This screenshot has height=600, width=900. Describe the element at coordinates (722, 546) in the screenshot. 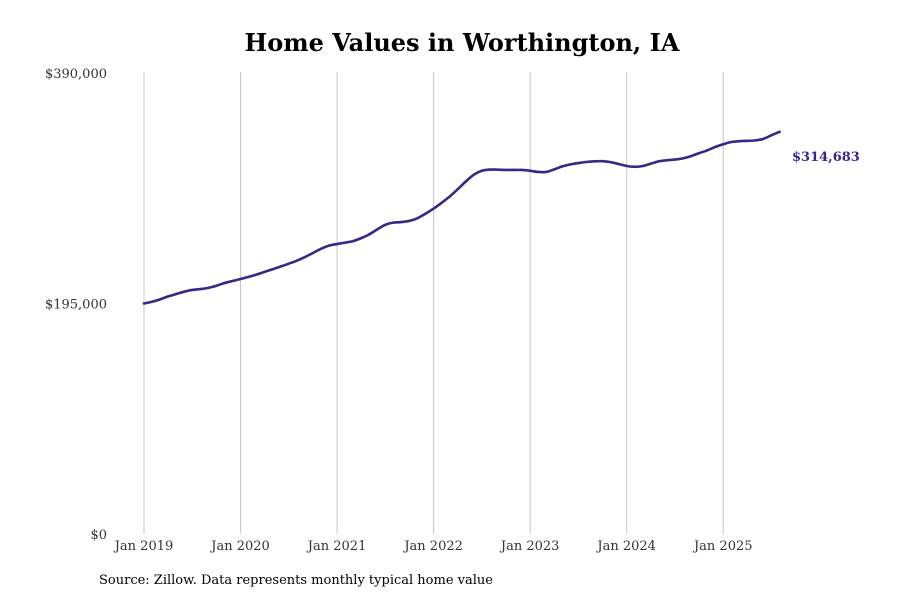

I see `x-tick-label: Jan 2025` at that location.